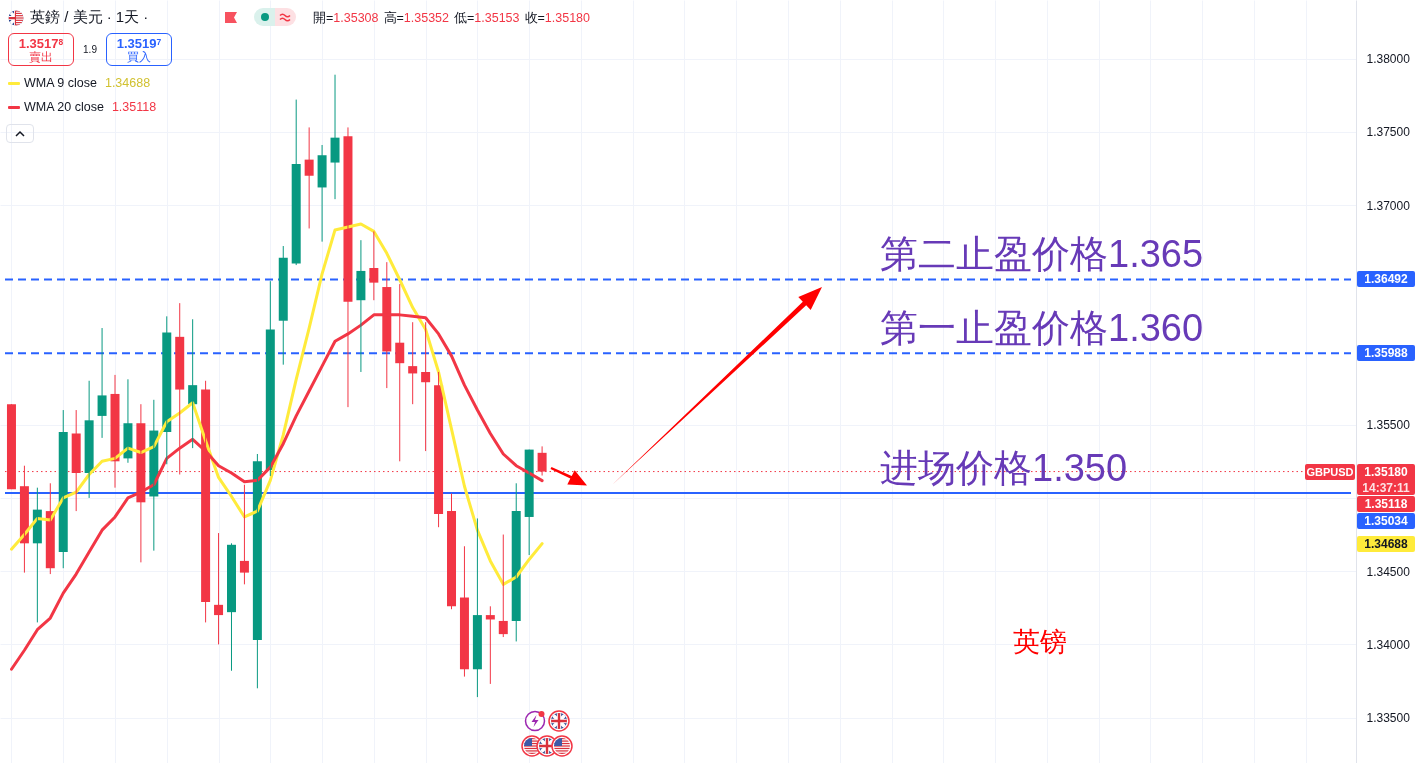  Describe the element at coordinates (64, 107) in the screenshot. I see `legend-label: WMA 20 close` at that location.